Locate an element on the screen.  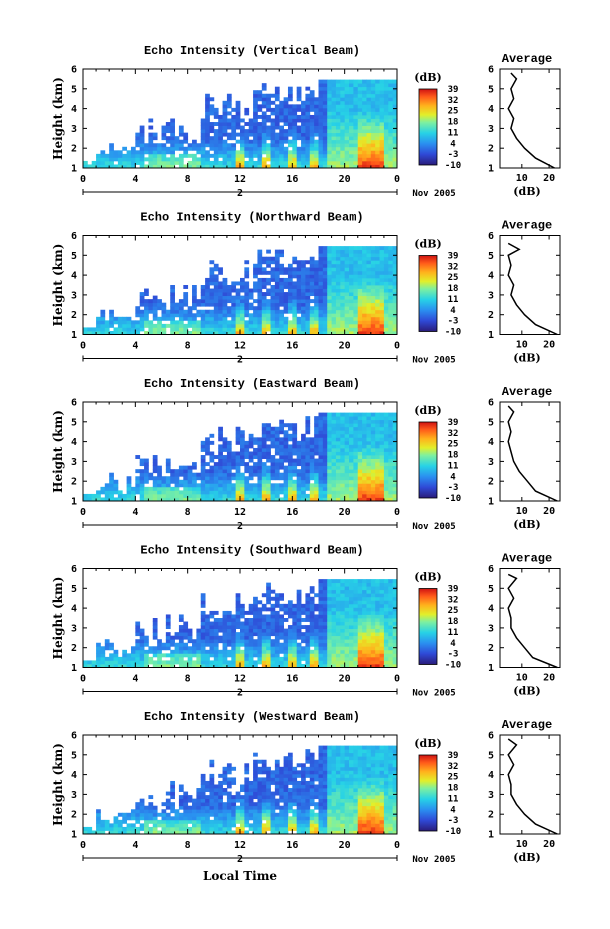
average-title: Average is located at coordinates (527, 392).